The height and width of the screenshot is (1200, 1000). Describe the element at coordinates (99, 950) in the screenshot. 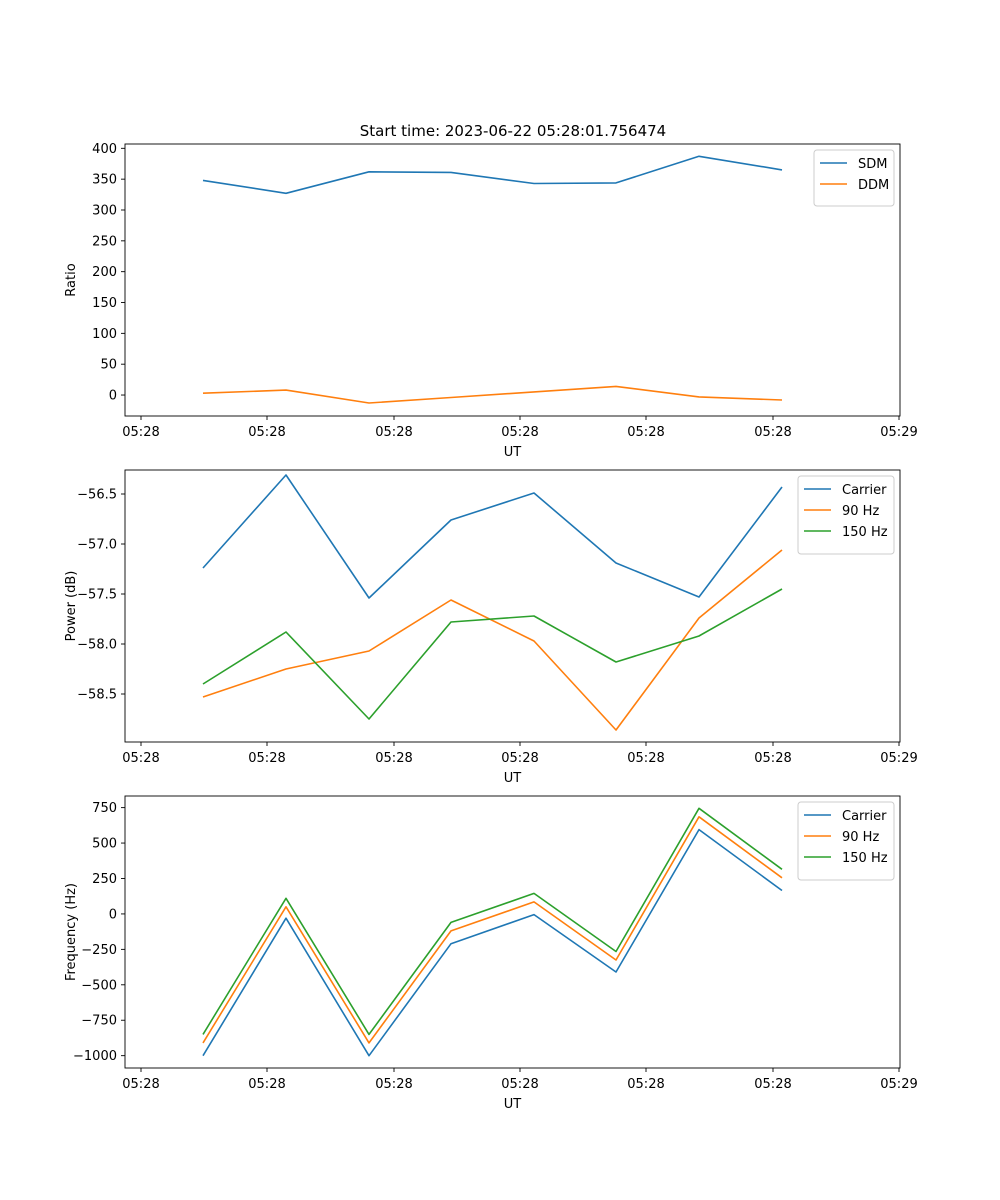

I see `y-tick-label: −250` at that location.